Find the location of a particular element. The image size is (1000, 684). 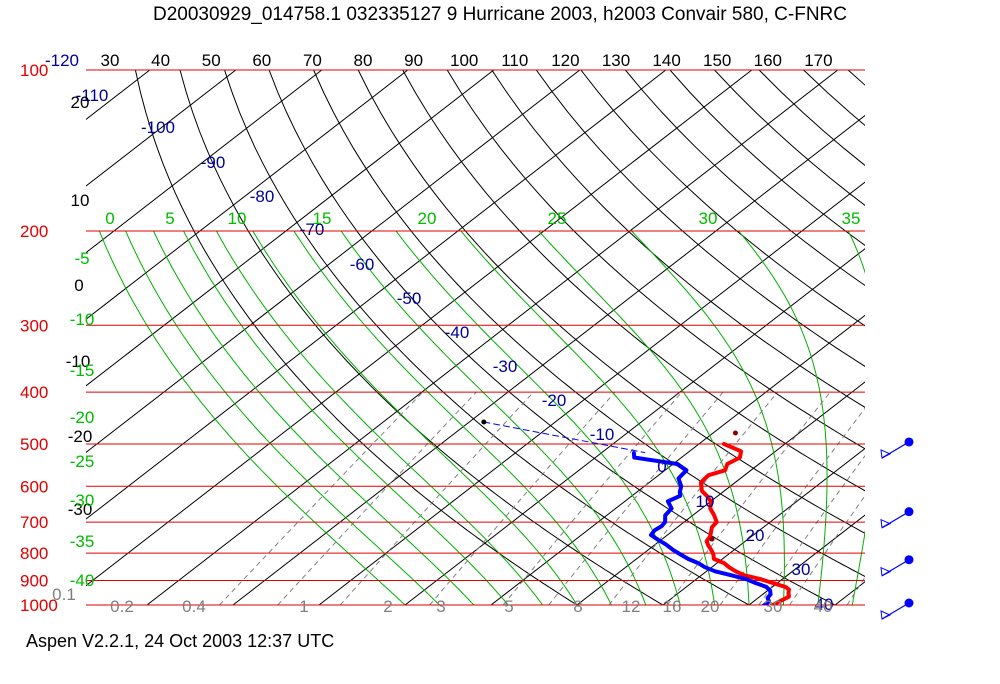

theta-e-label: 20 is located at coordinates (427, 218).